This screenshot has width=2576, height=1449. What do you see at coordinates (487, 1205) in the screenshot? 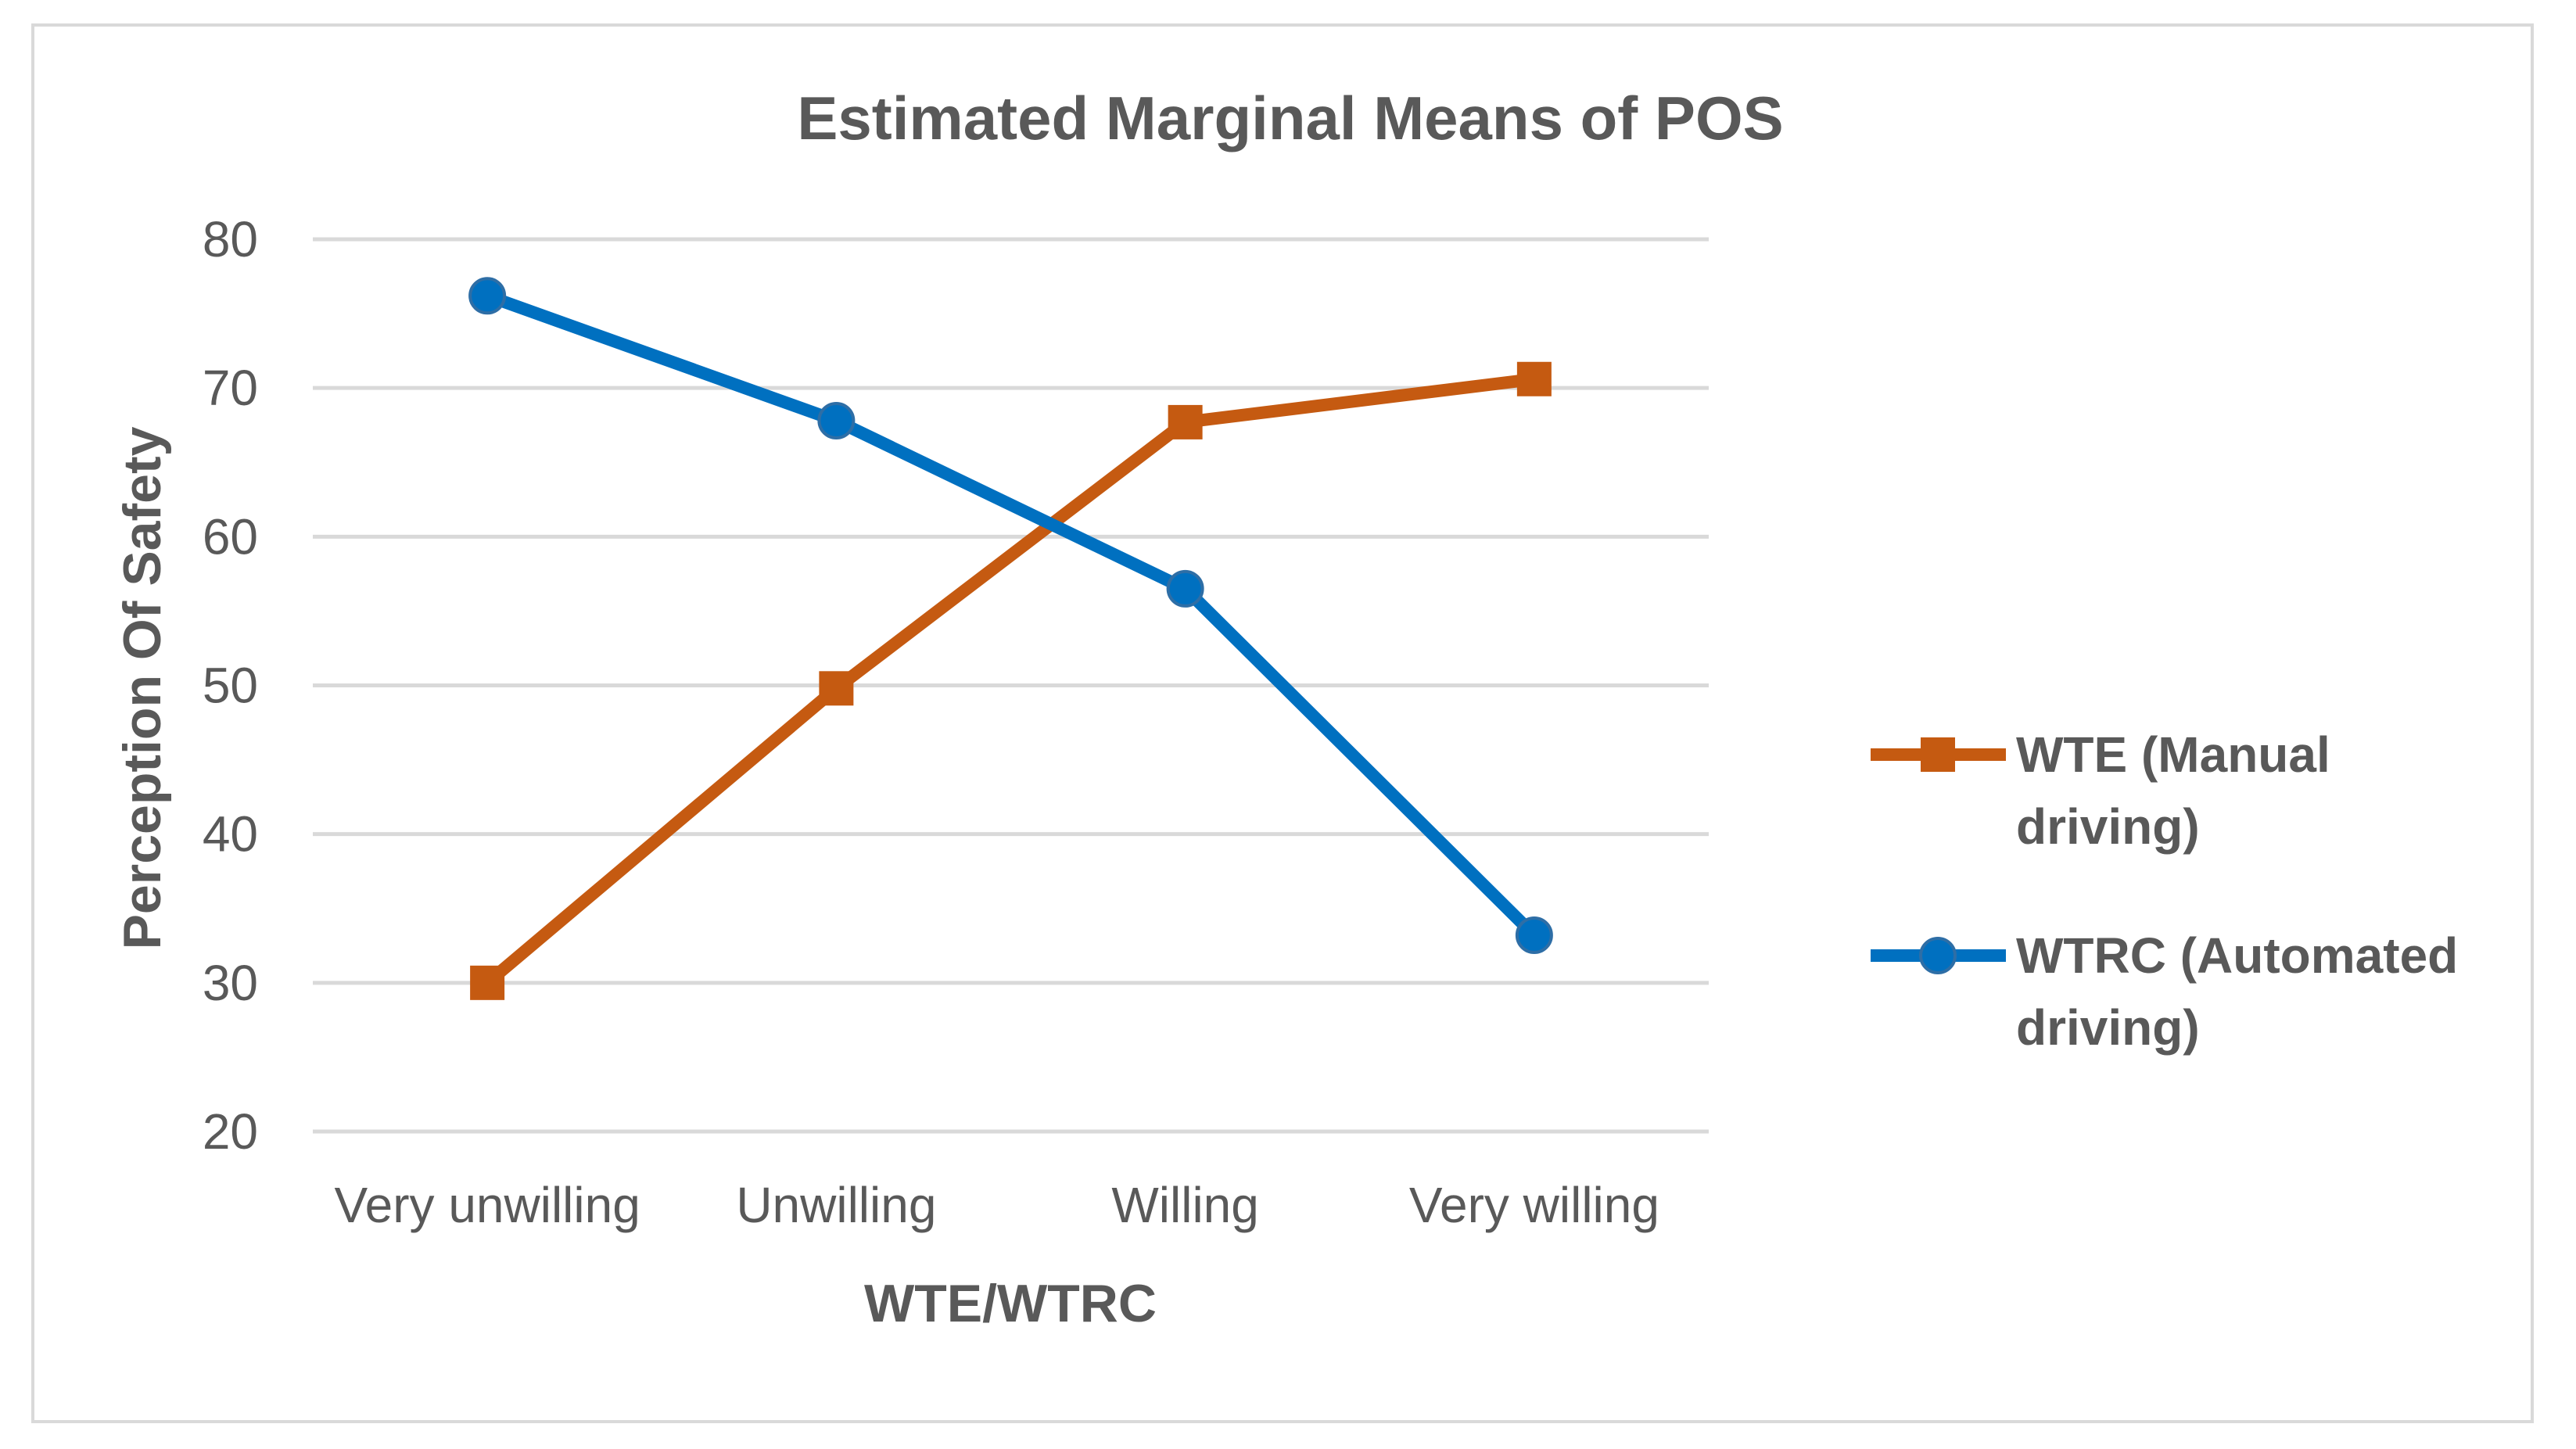
I see `x-tick-label: Very unwilling` at bounding box center [487, 1205].